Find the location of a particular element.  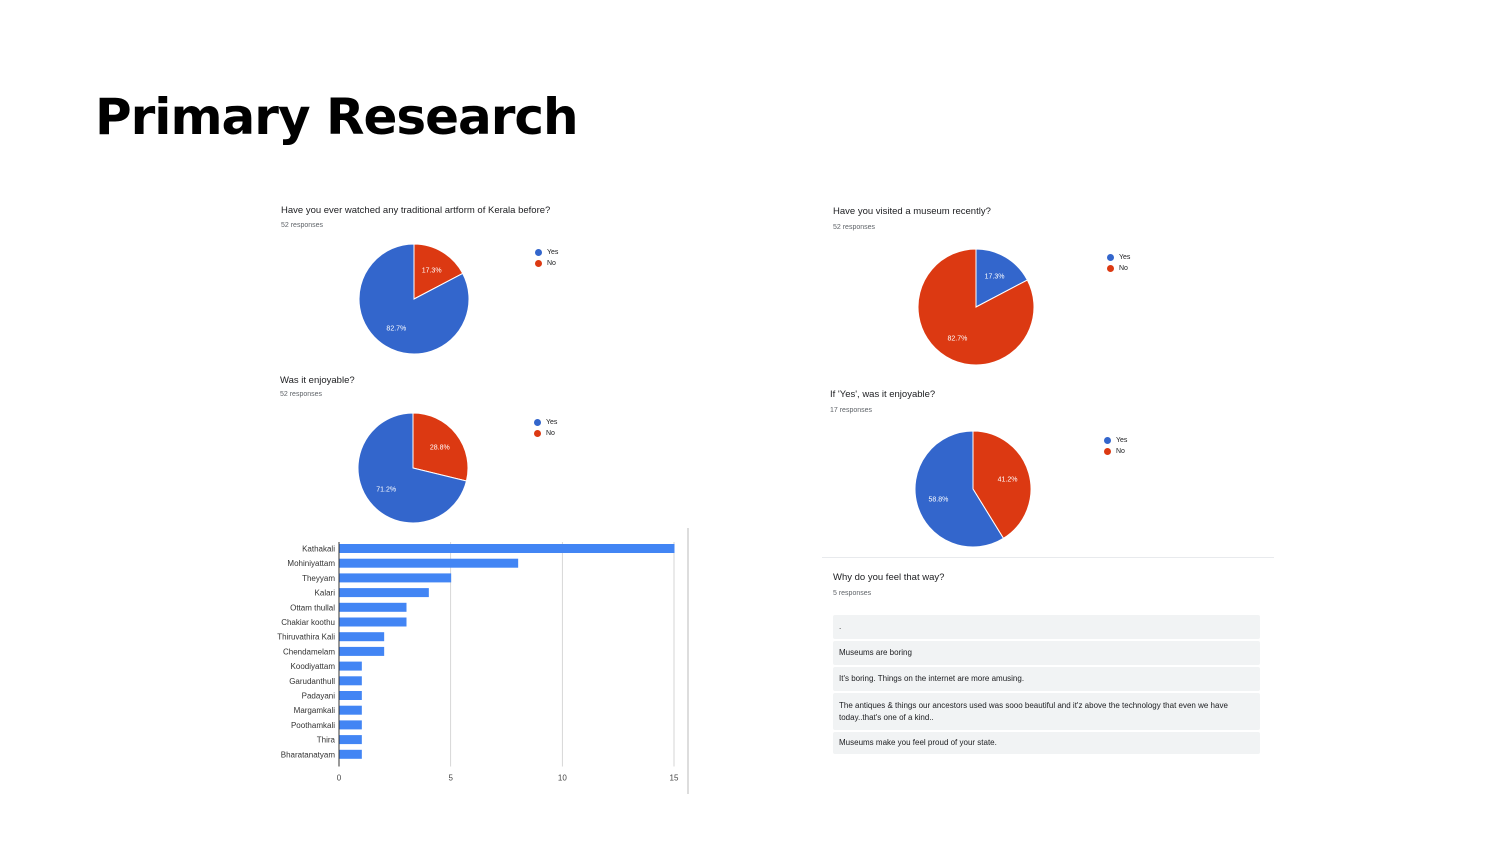

pie-chart-watched-artform: 17.3% 82.7% is located at coordinates (414, 299).